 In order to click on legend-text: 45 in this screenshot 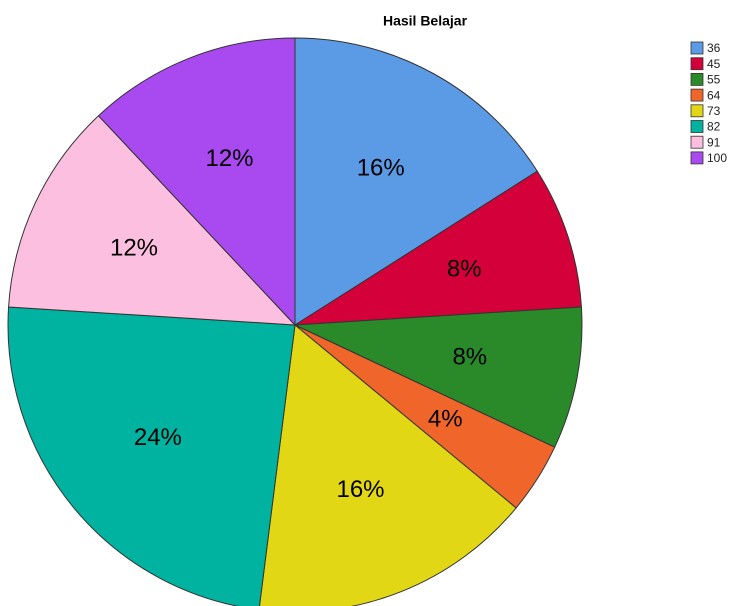, I will do `click(714, 64)`.